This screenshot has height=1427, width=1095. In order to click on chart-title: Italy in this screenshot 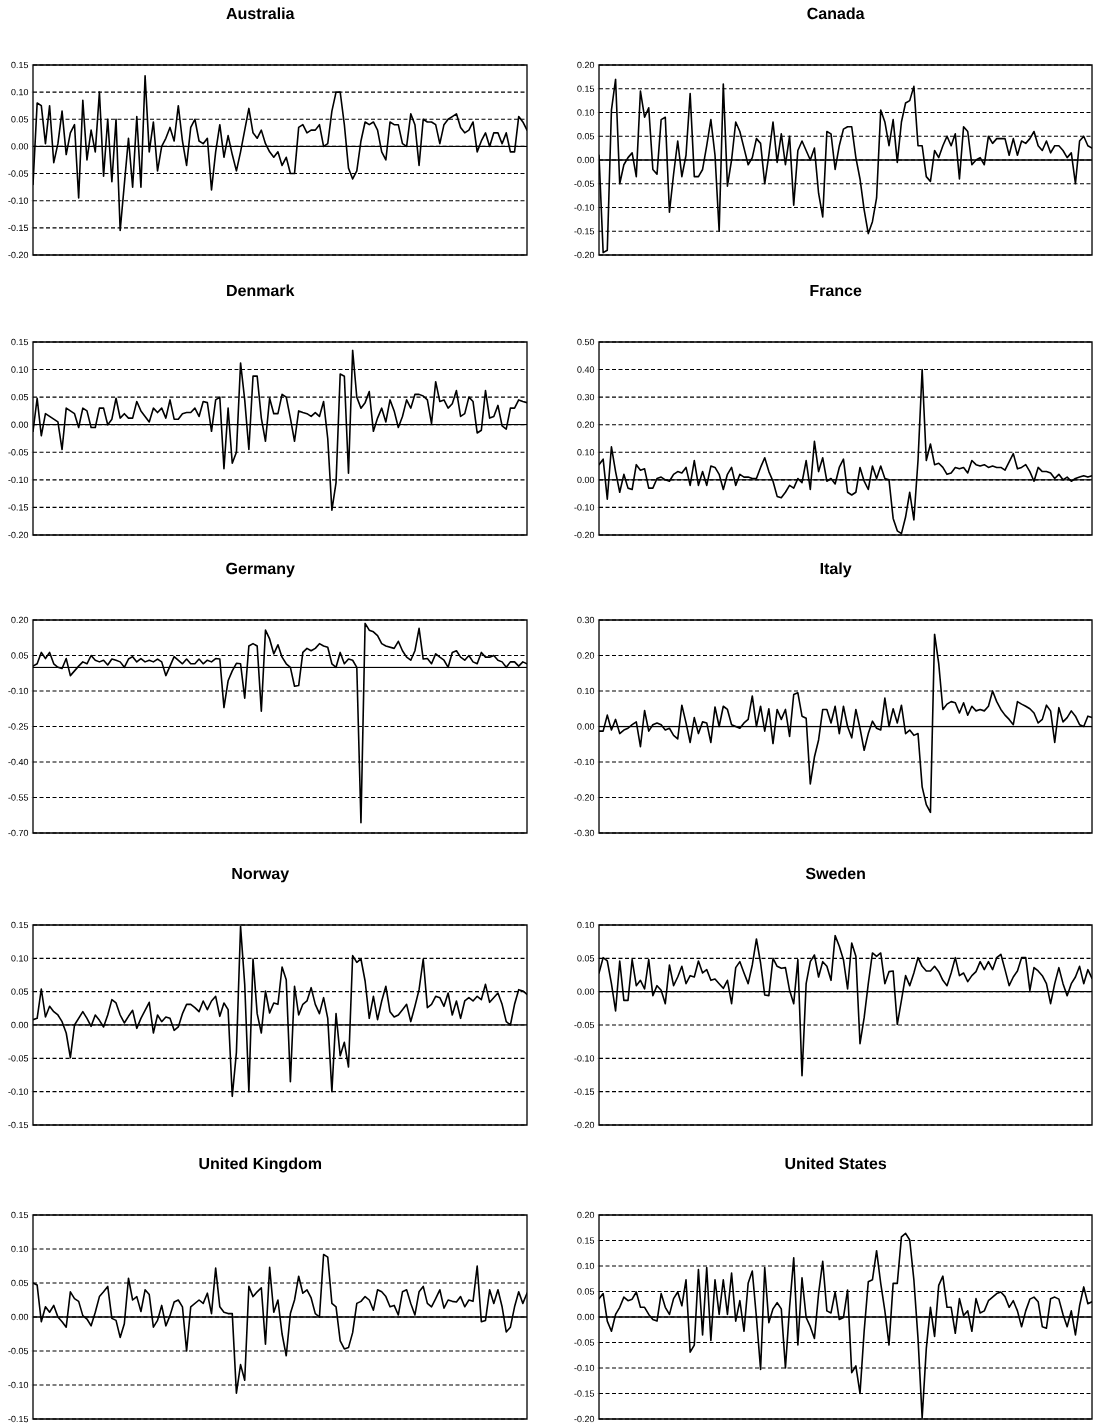, I will do `click(836, 570)`.